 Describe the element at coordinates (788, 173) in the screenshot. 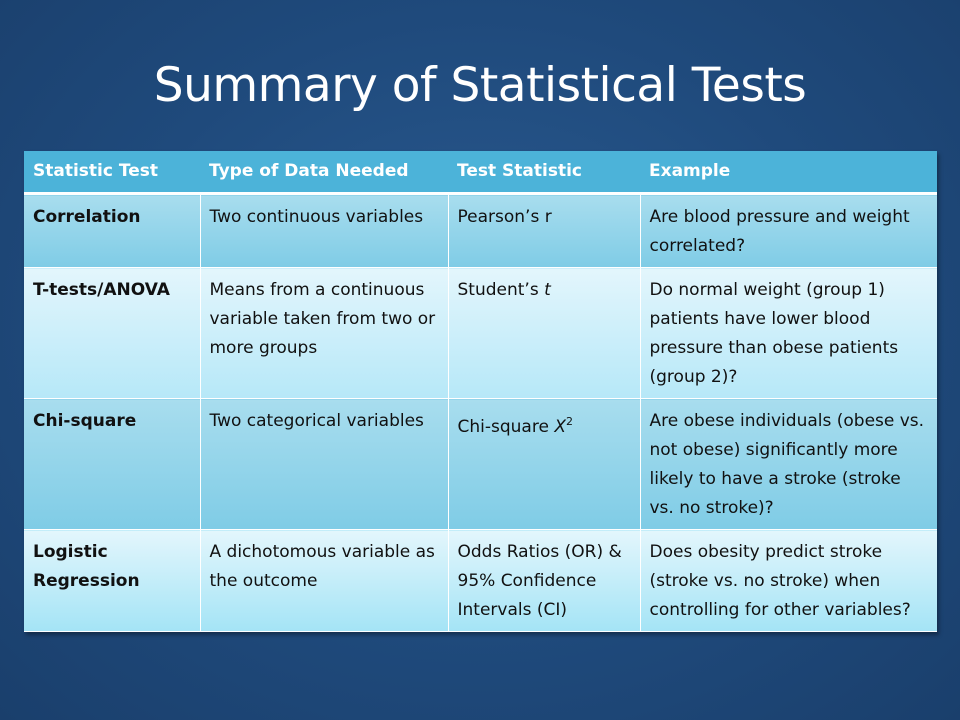

I see `header-example: Example` at that location.